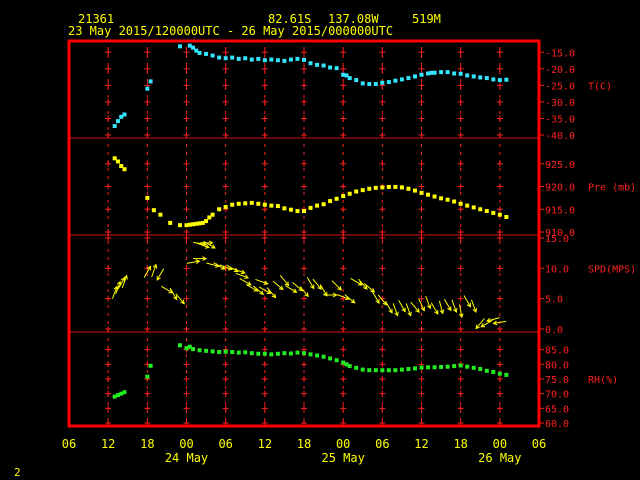 This screenshot has width=640, height=480. What do you see at coordinates (554, 300) in the screenshot?
I see `y-tick-label: 5.0` at bounding box center [554, 300].